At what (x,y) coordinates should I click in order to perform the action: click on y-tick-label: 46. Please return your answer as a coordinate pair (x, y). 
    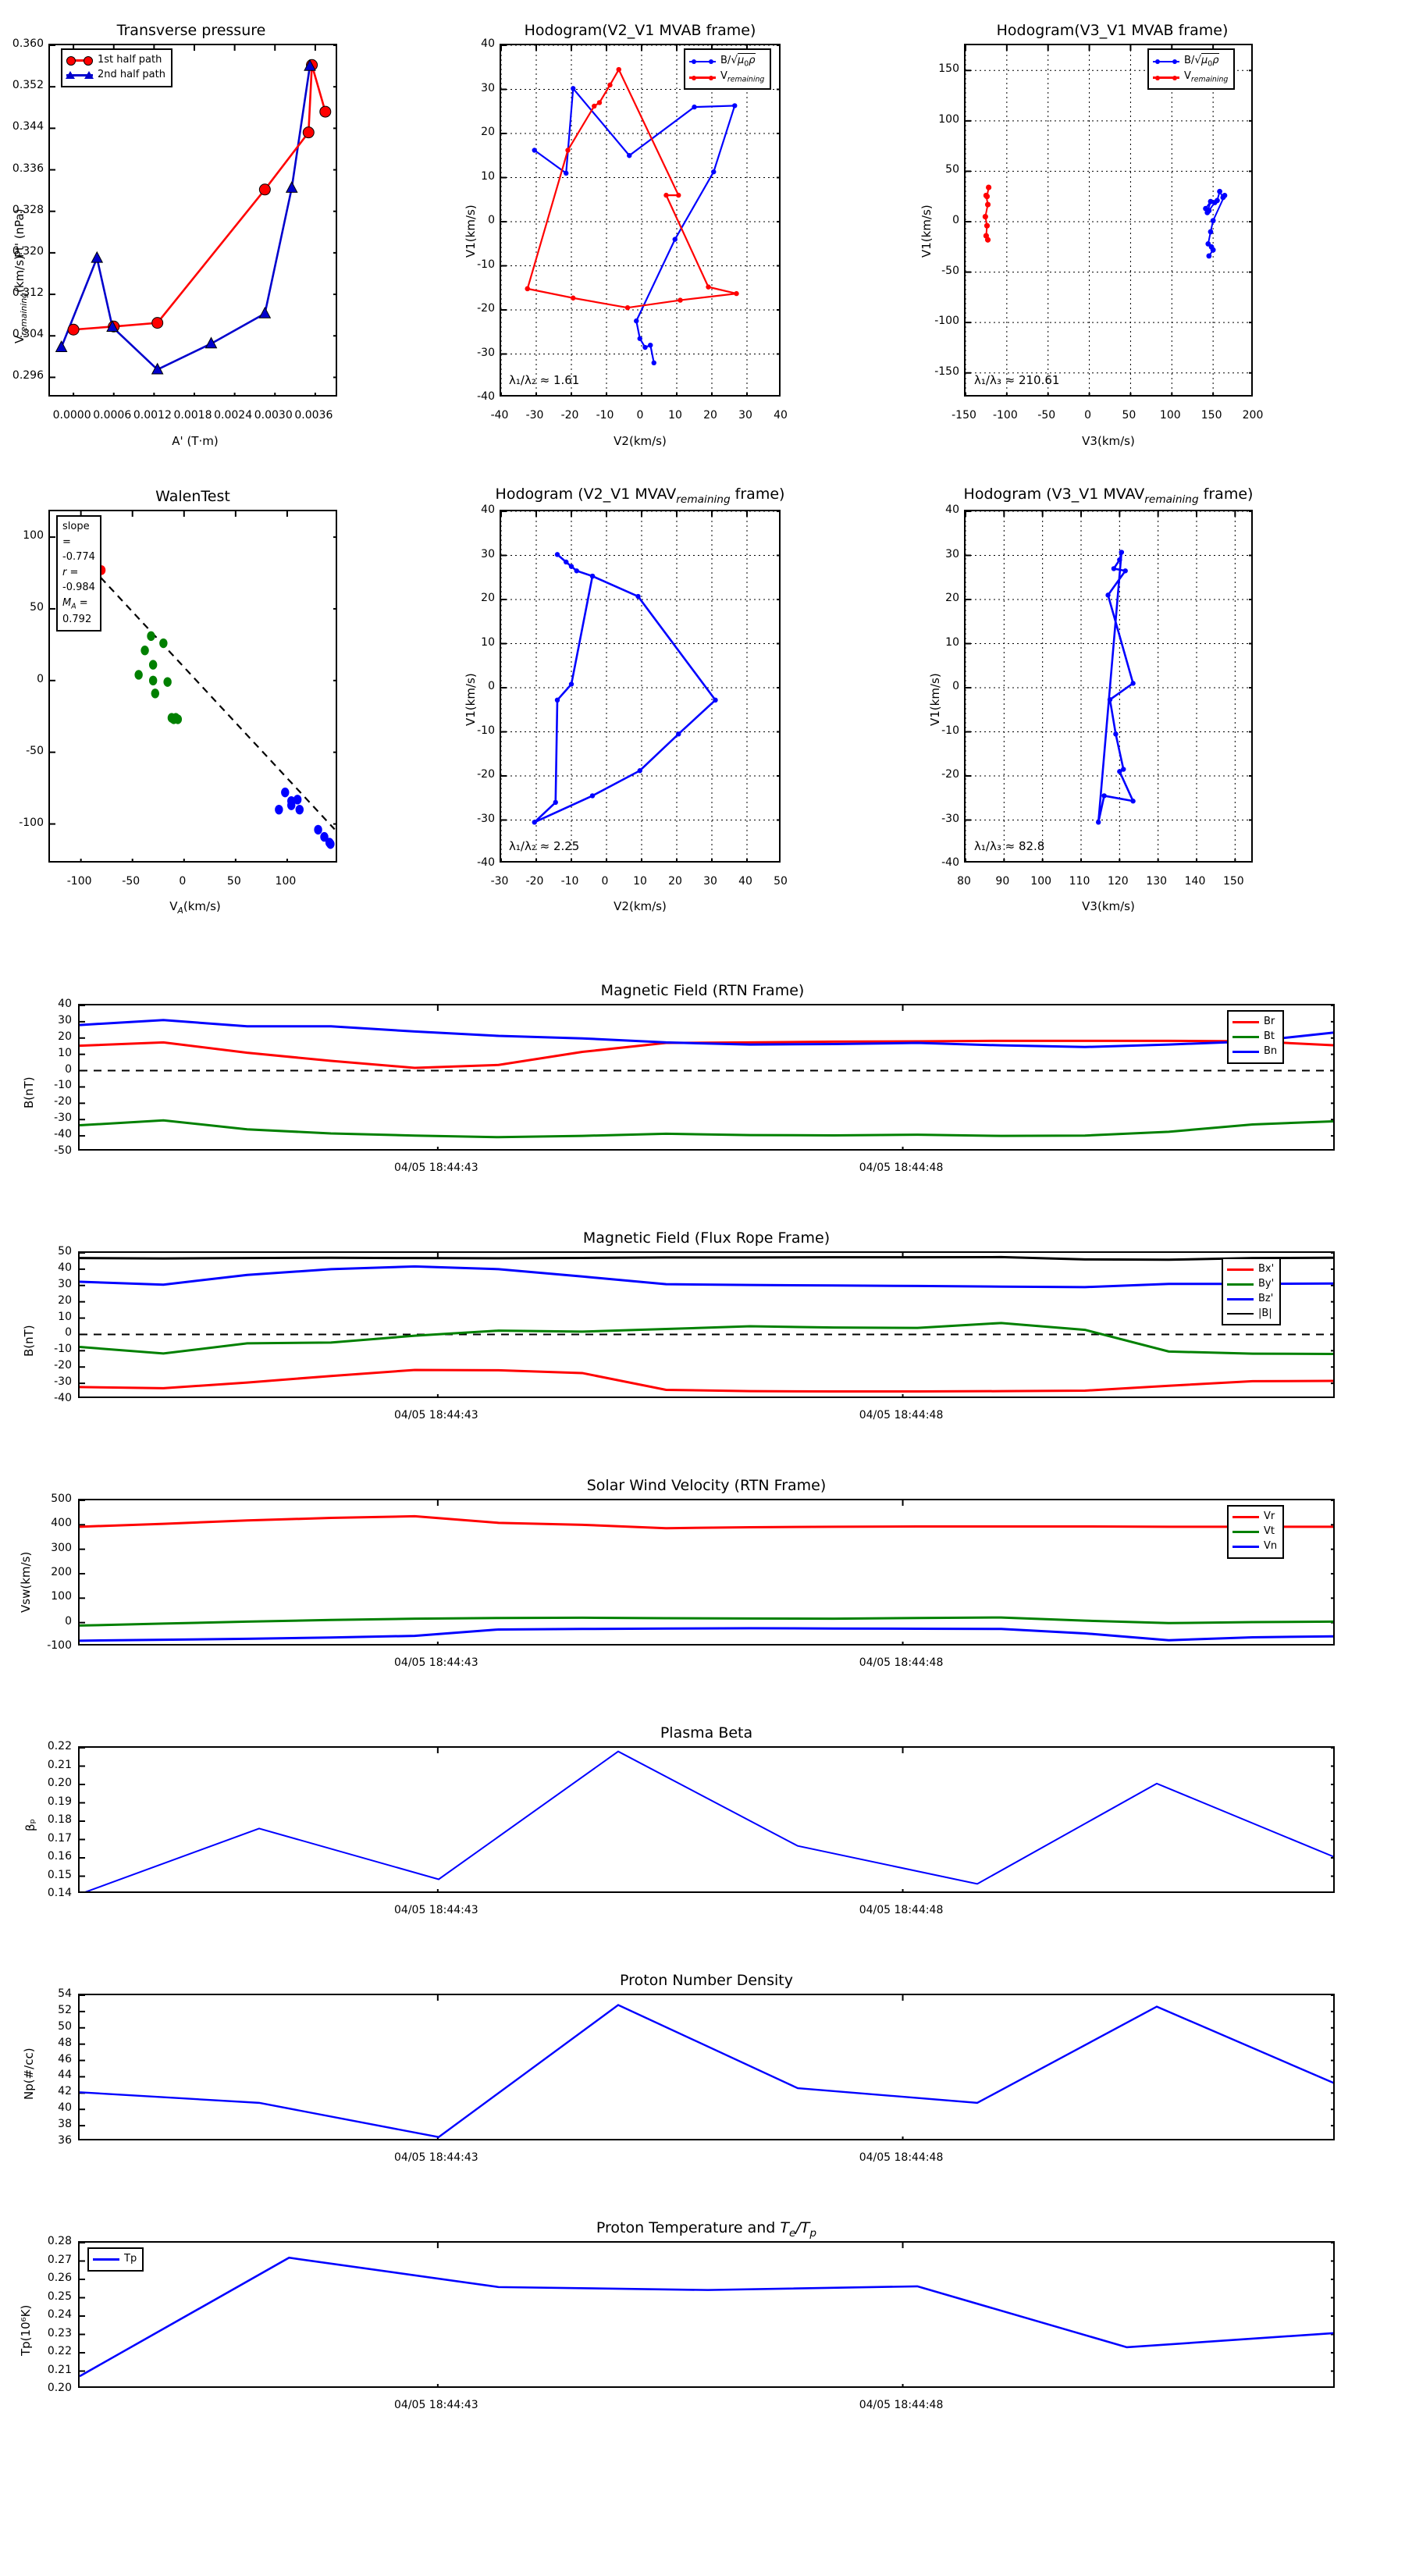
    Looking at the image, I should click on (65, 2058).